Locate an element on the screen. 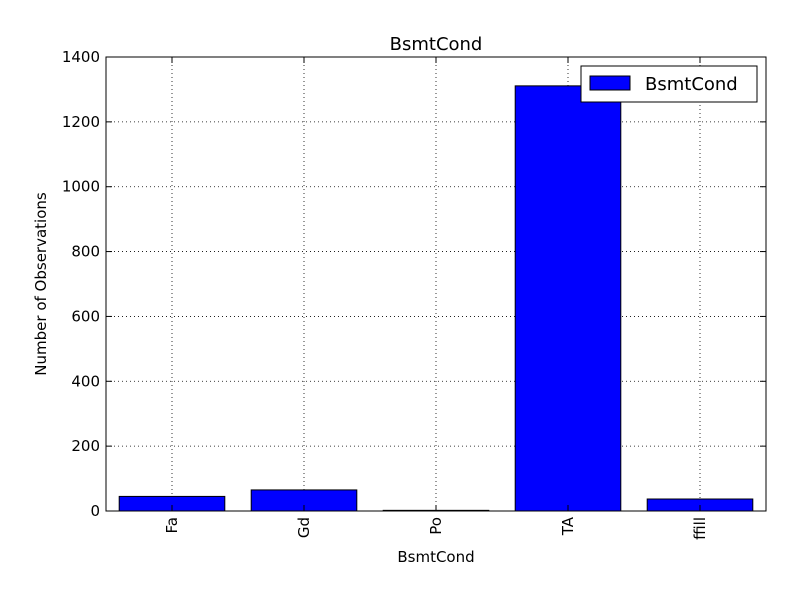 Image resolution: width=800 pixels, height=604 pixels. y-tick-label: 1400 is located at coordinates (81, 57).